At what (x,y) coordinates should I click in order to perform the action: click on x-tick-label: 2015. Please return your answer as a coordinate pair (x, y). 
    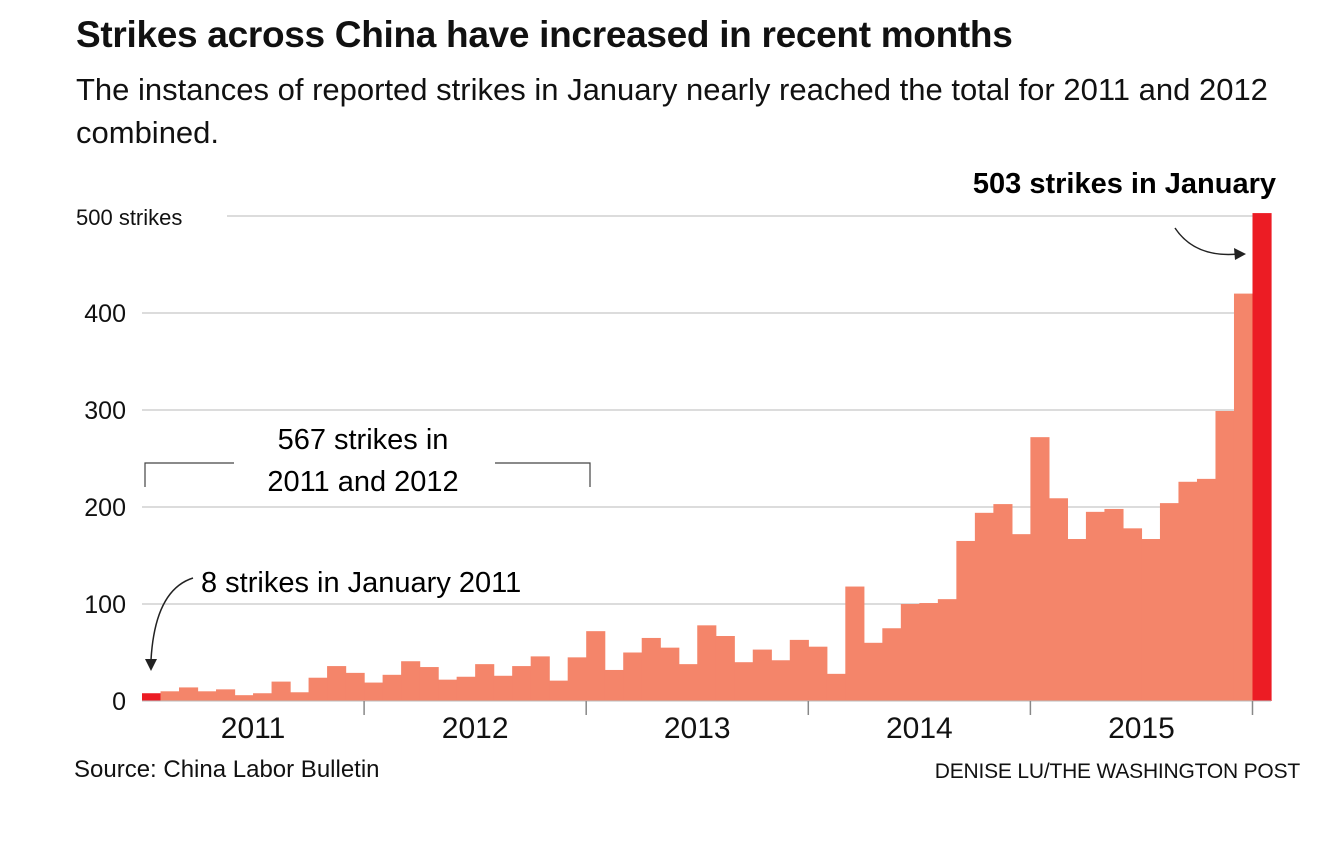
    Looking at the image, I should click on (1141, 728).